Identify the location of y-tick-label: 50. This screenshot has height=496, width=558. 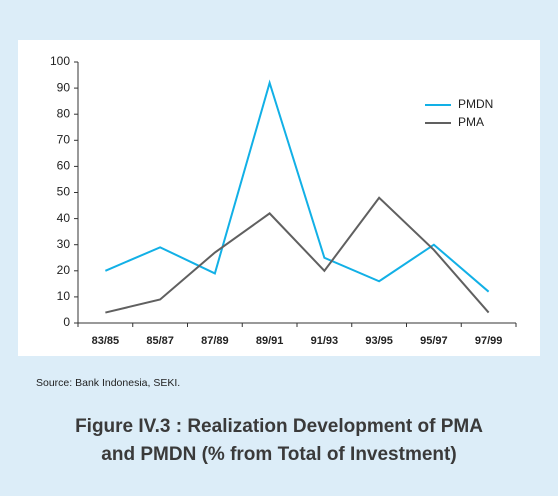
(64, 192).